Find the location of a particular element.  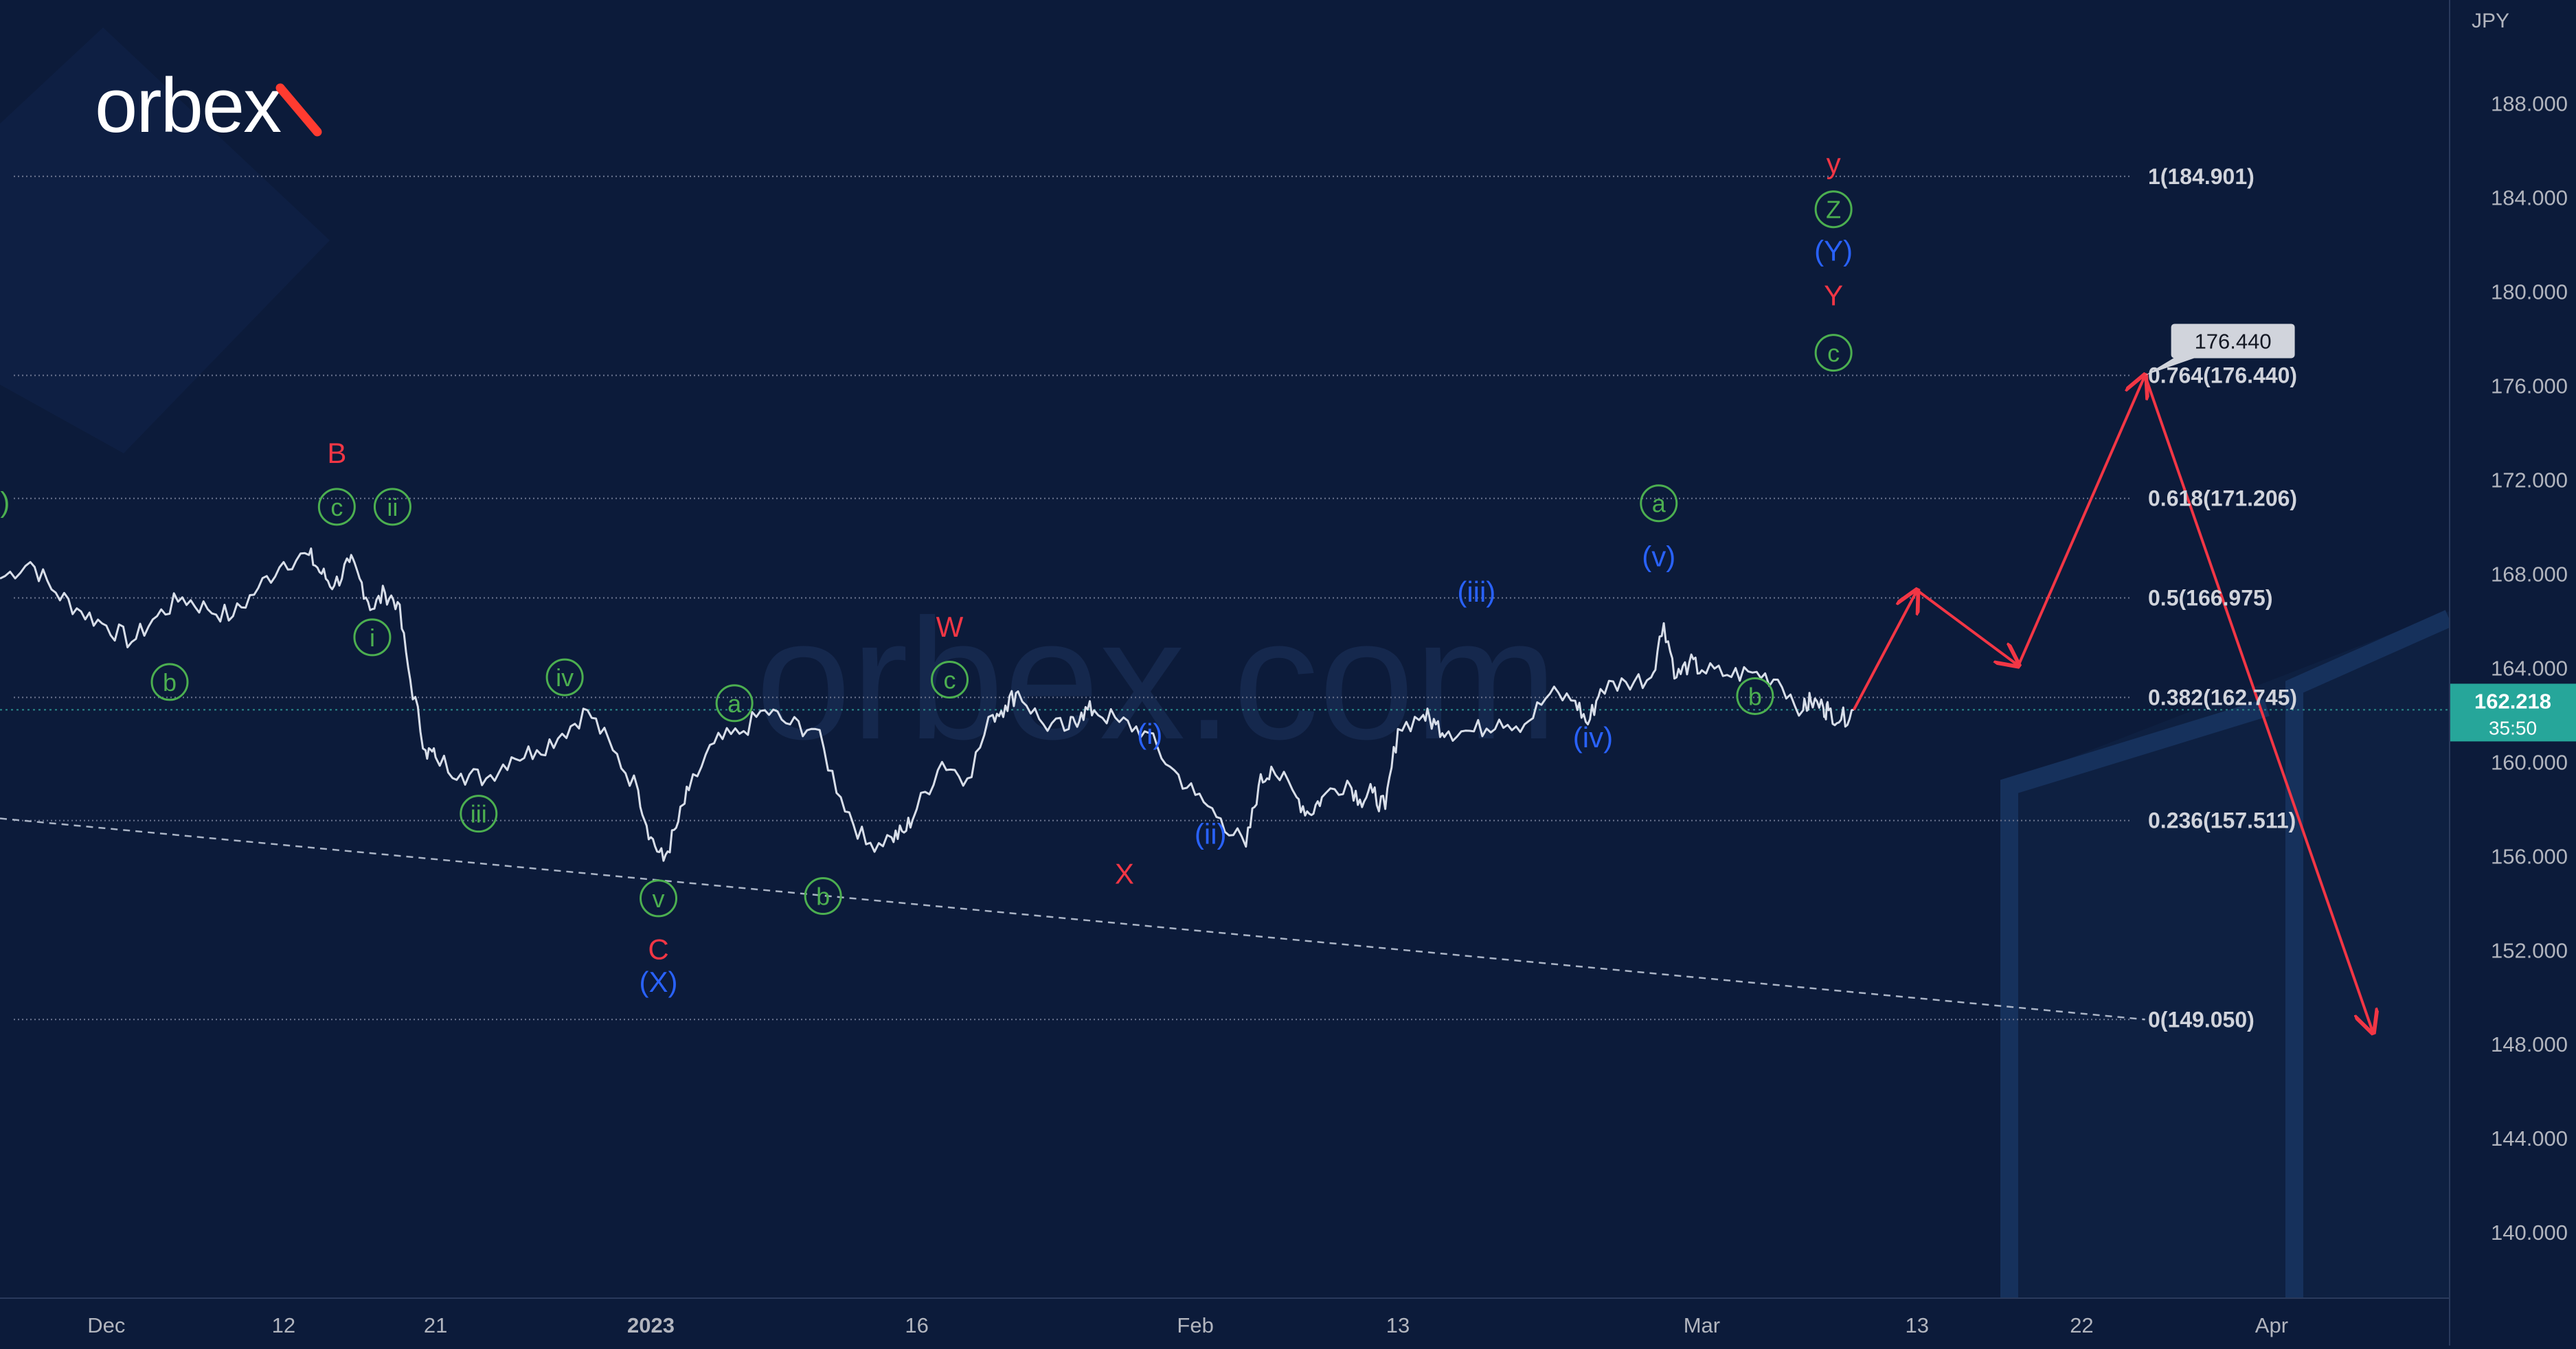

price-axis-background is located at coordinates (2512, 673).